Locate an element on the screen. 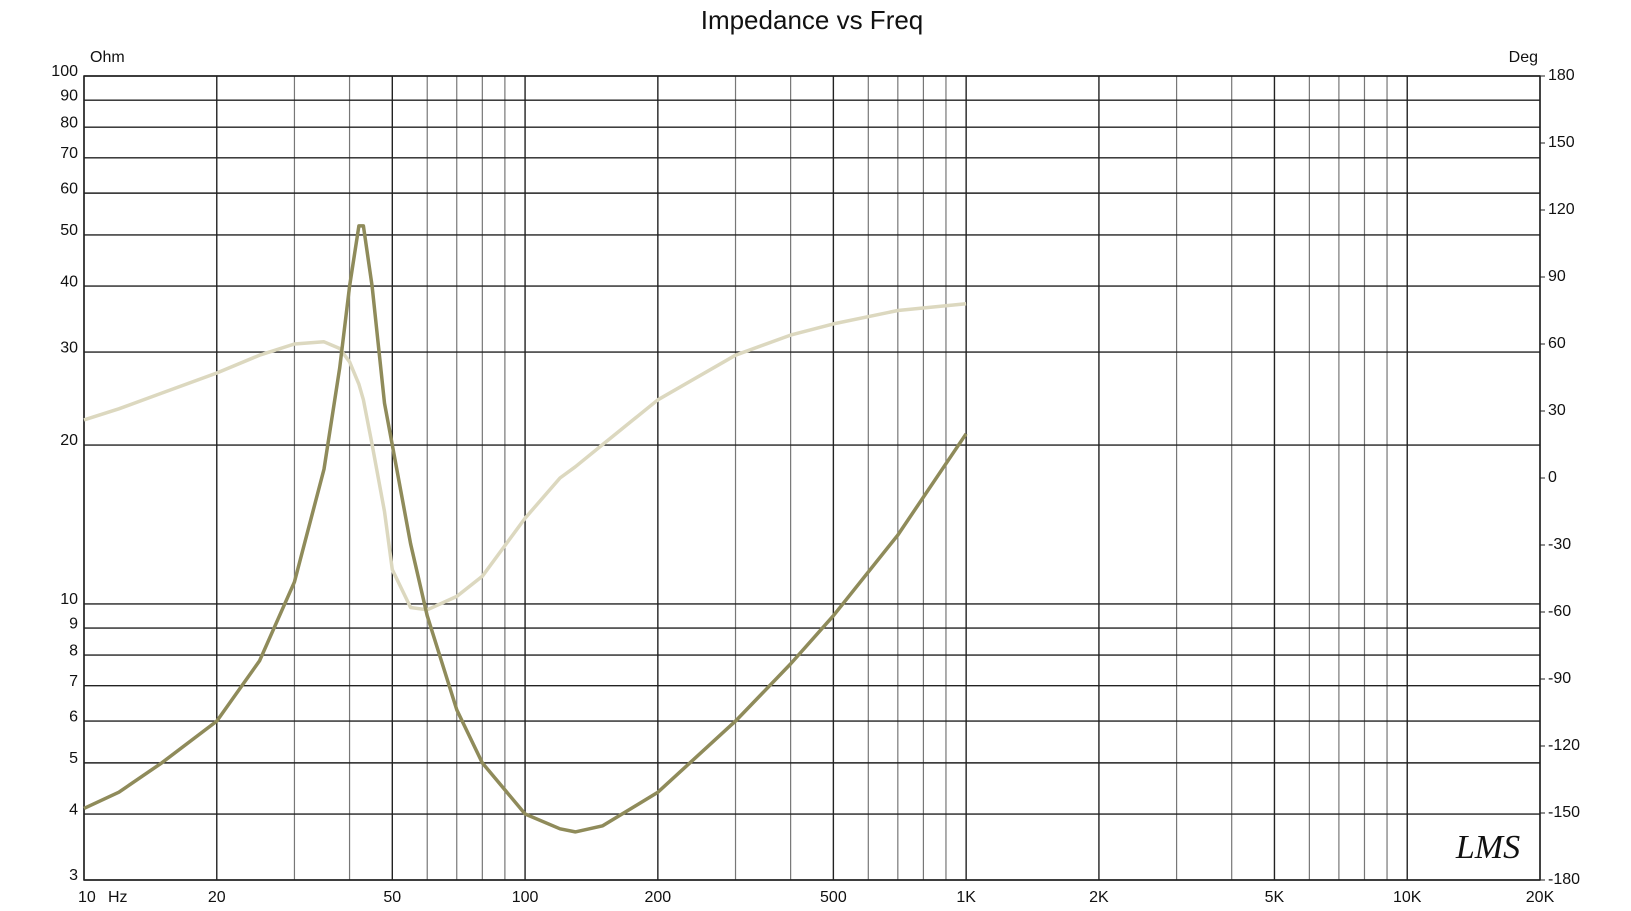 The width and height of the screenshot is (1631, 911). logo: LMS is located at coordinates (1487, 847).